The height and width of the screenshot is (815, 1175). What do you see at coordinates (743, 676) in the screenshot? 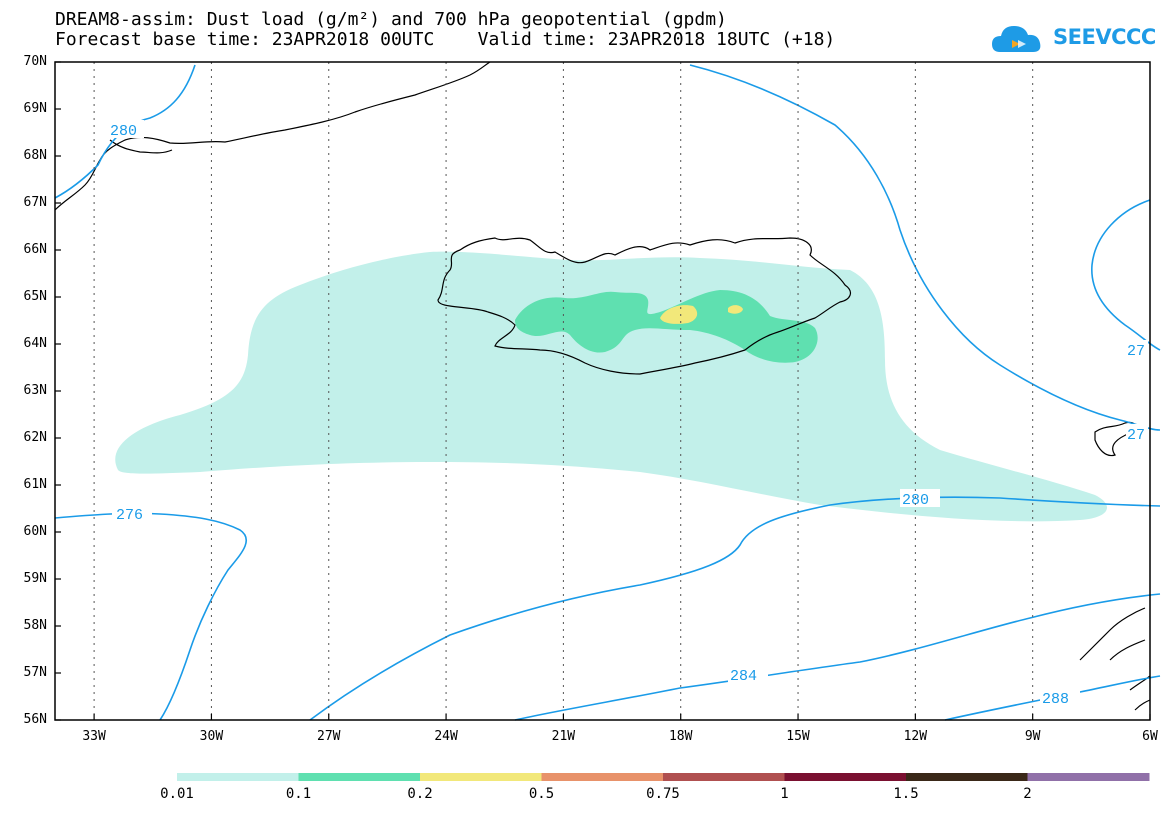
I see `contour-label: 284` at bounding box center [743, 676].